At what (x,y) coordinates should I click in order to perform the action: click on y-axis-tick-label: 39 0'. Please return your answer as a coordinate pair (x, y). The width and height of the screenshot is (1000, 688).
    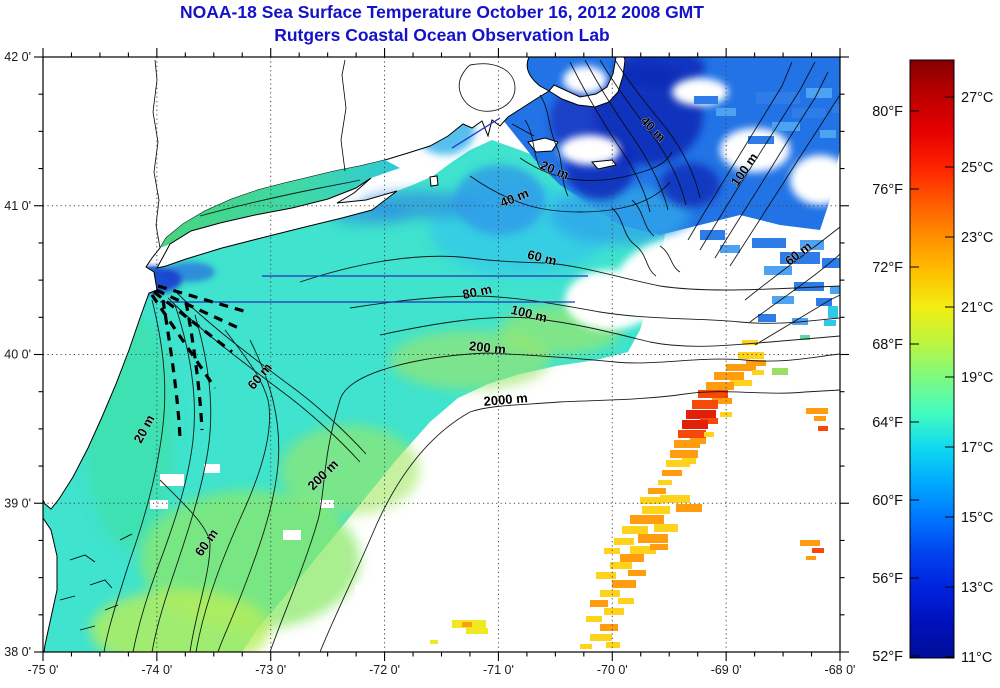
    Looking at the image, I should click on (17, 503).